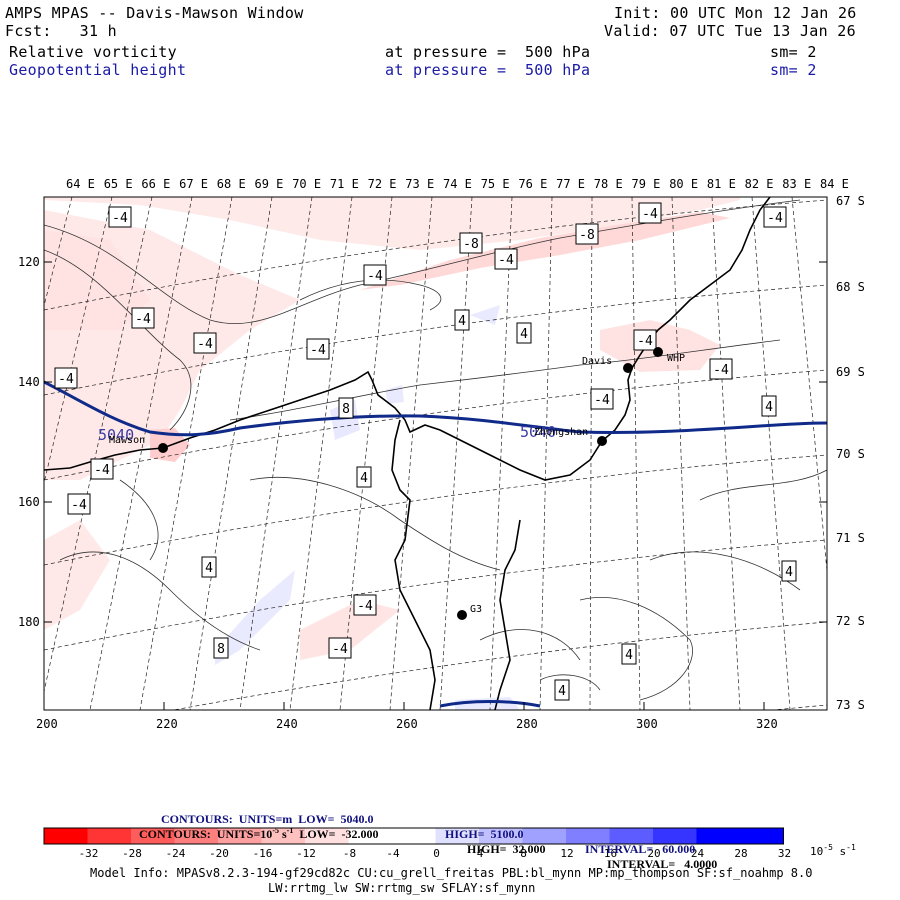 The width and height of the screenshot is (900, 900). I want to click on valid-time: Valid: 07 UTC Tue 13 Jan 26, so click(730, 31).